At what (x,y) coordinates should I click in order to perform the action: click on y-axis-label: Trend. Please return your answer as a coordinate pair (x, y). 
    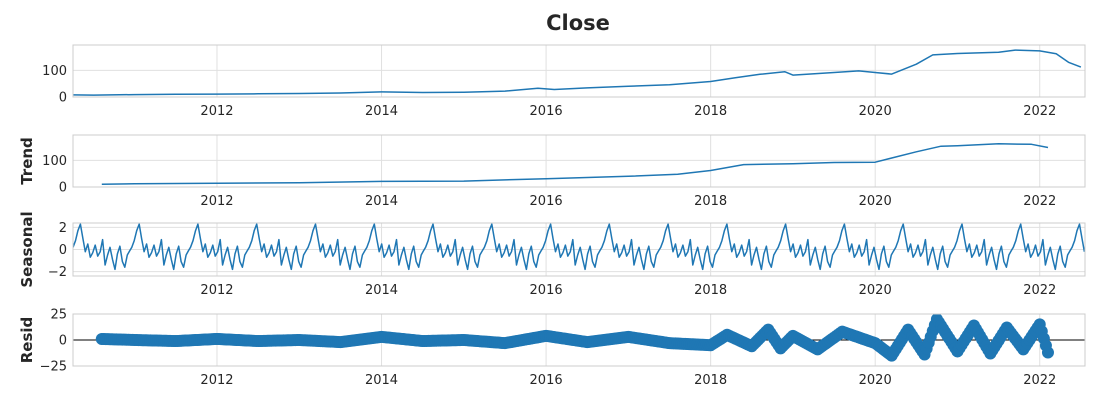
    Looking at the image, I should click on (27, 161).